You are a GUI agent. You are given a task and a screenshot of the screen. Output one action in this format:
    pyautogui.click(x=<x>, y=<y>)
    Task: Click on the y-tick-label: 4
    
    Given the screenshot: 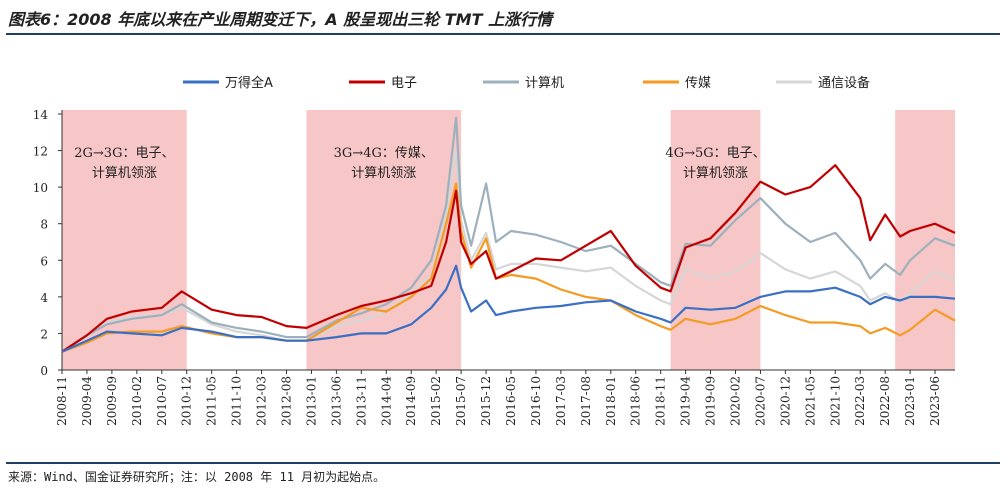 What is the action you would take?
    pyautogui.click(x=44, y=298)
    